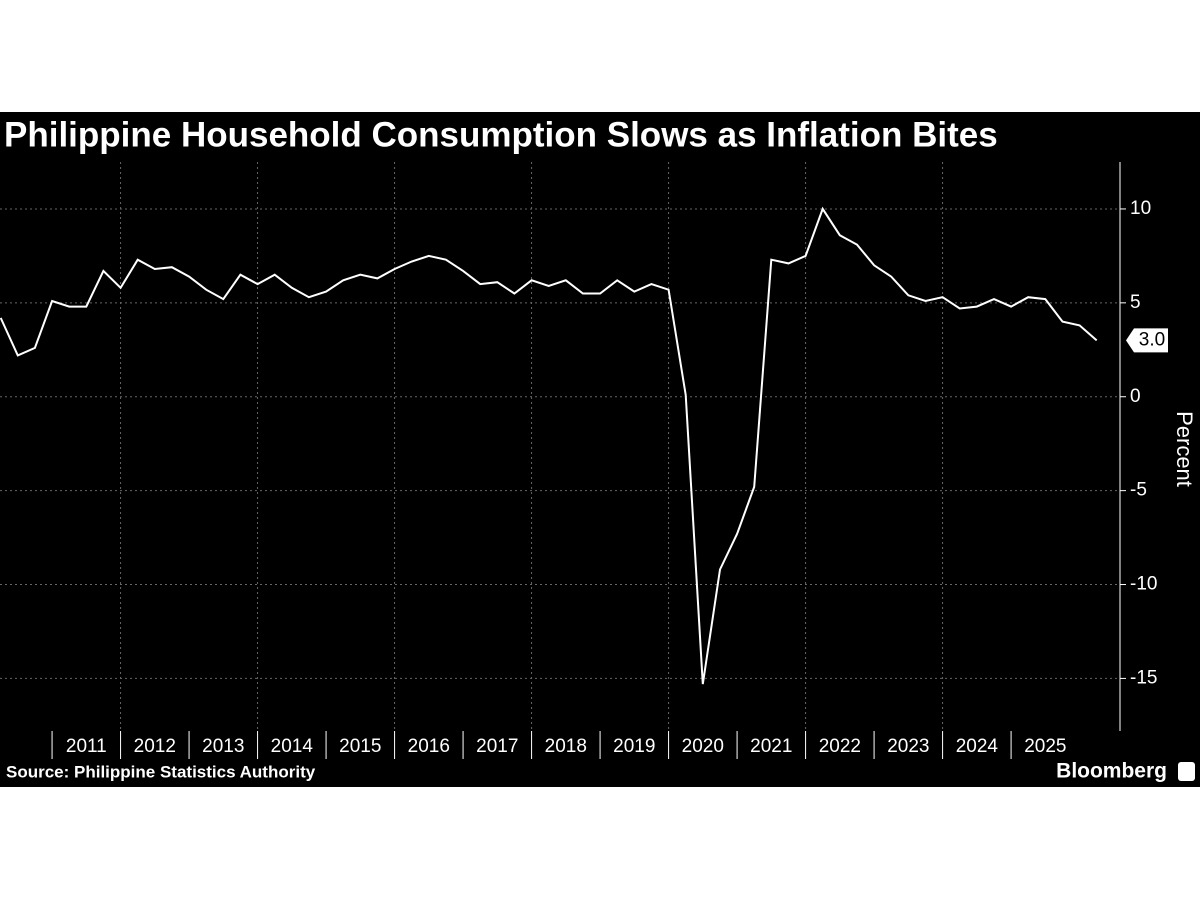 The image size is (1200, 900). What do you see at coordinates (223, 746) in the screenshot?
I see `x-tick-label: 2013` at bounding box center [223, 746].